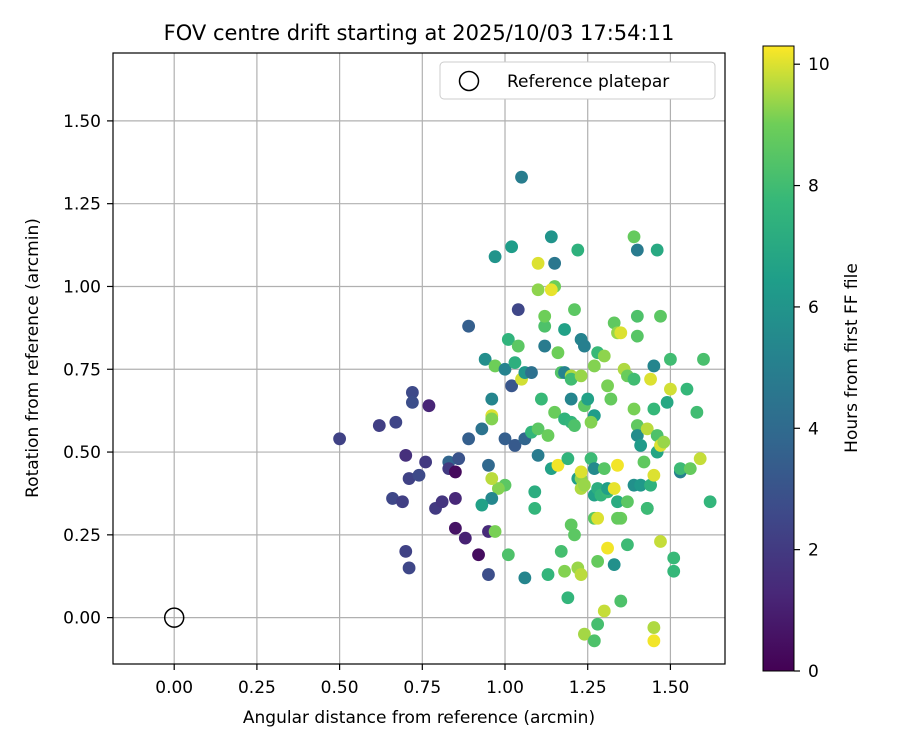 The height and width of the screenshot is (750, 900). What do you see at coordinates (588, 82) in the screenshot?
I see `legend-label: Reference platepar` at bounding box center [588, 82].